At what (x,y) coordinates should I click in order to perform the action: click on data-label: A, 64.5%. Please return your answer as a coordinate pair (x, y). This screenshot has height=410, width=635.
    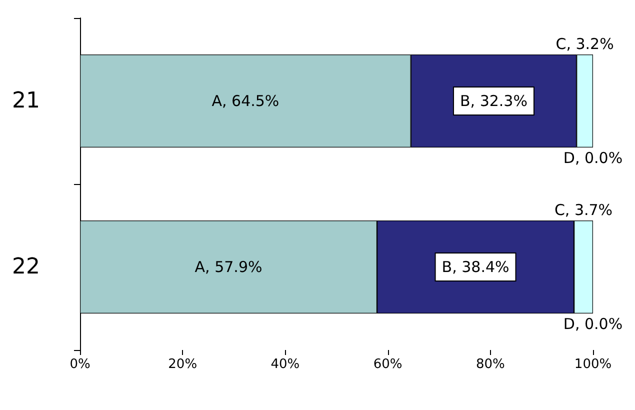
    Looking at the image, I should click on (246, 101).